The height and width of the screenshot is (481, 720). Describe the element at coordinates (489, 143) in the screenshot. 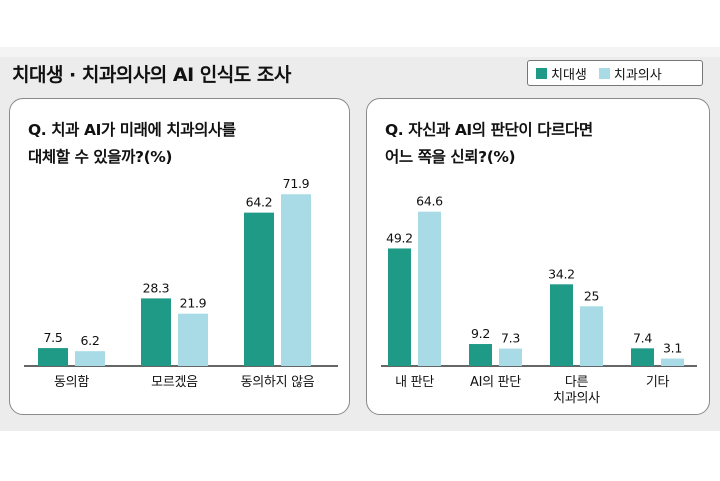

I see `chart-title: Q. 자신과 AI의 판단이 다르다면 어느 쪽을 신뢰?(%)` at that location.